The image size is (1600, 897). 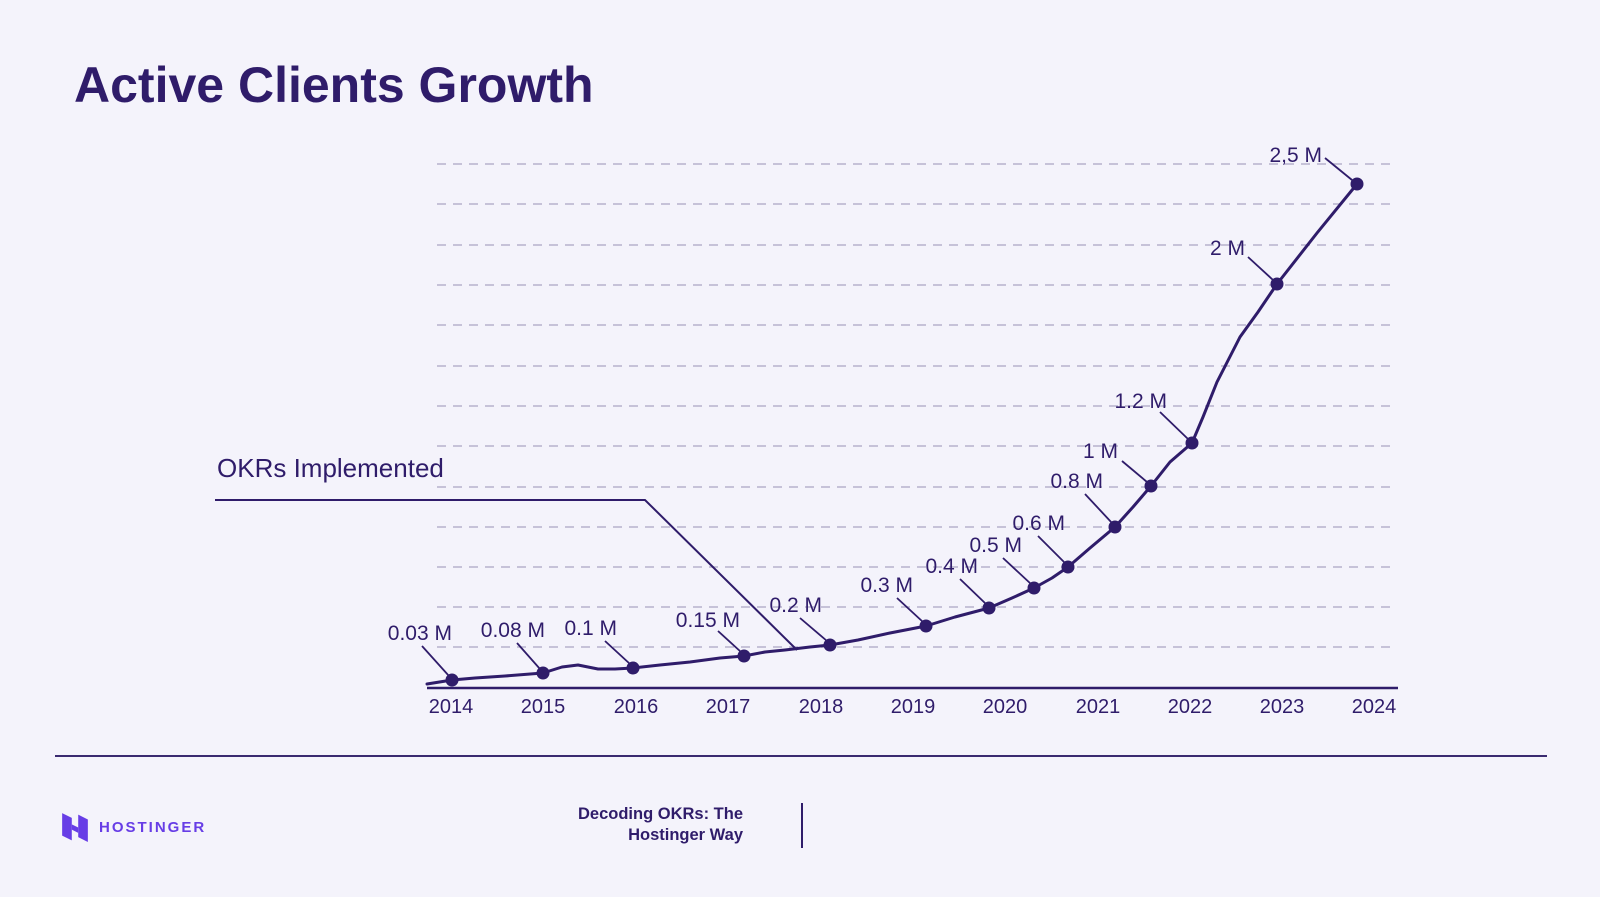 I want to click on slide-caption-line1: Decoding OKRs: The, so click(x=660, y=814).